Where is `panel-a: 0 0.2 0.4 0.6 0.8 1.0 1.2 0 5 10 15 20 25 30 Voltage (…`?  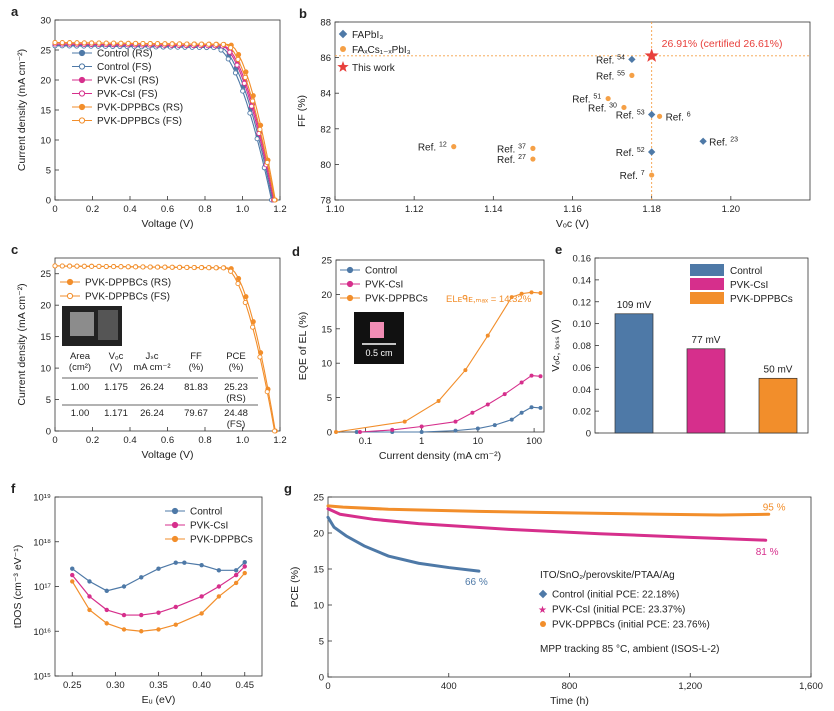 panel-a: 0 0.2 0.4 0.6 0.8 1.0 1.2 0 5 10 15 20 25 30 Voltage (… is located at coordinates (149, 117).